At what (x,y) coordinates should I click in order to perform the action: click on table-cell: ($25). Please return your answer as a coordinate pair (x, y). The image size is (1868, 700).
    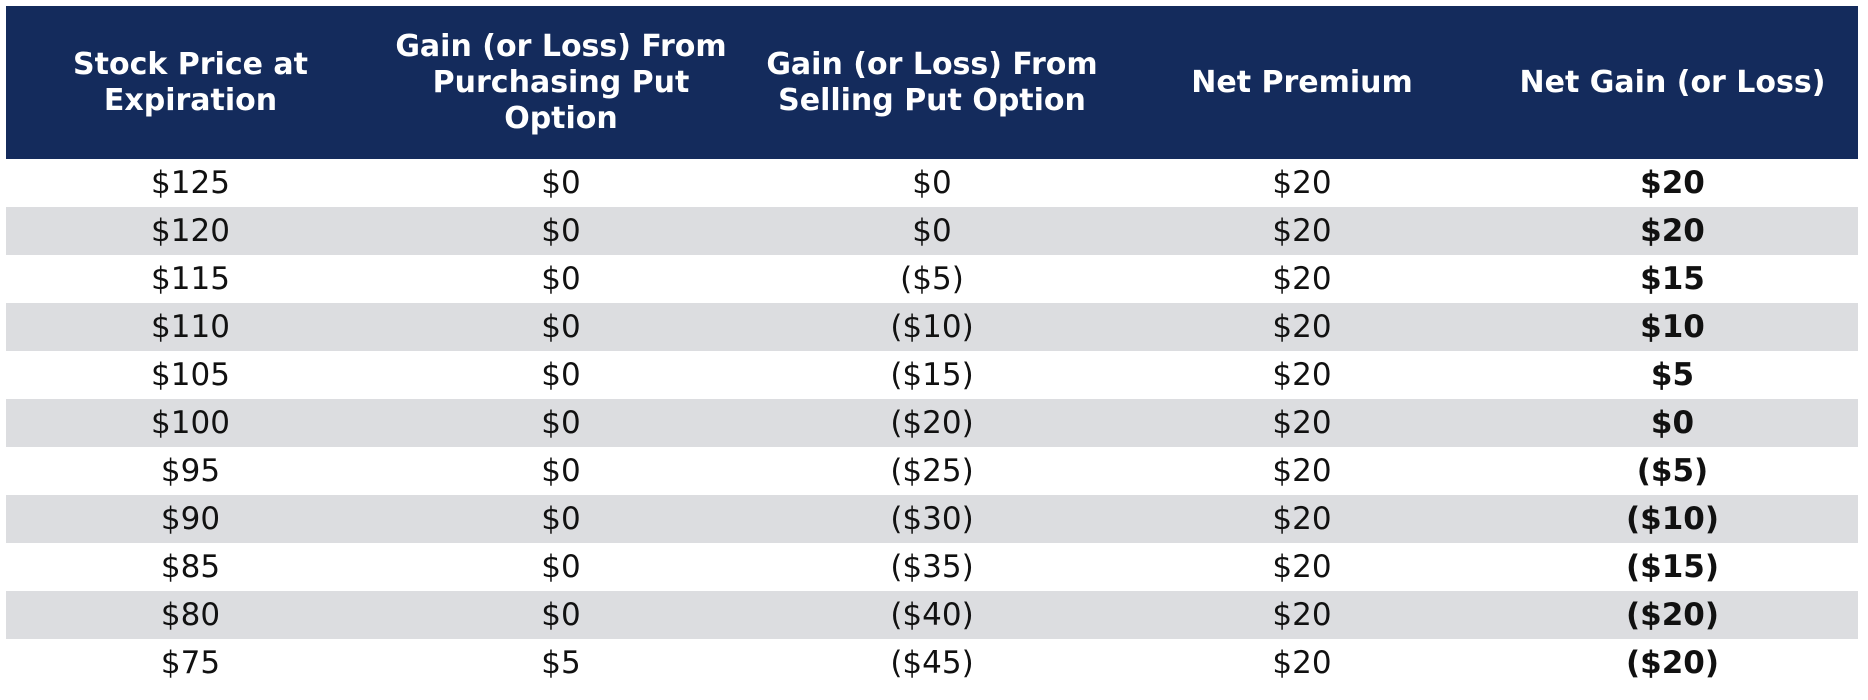
    Looking at the image, I should click on (932, 471).